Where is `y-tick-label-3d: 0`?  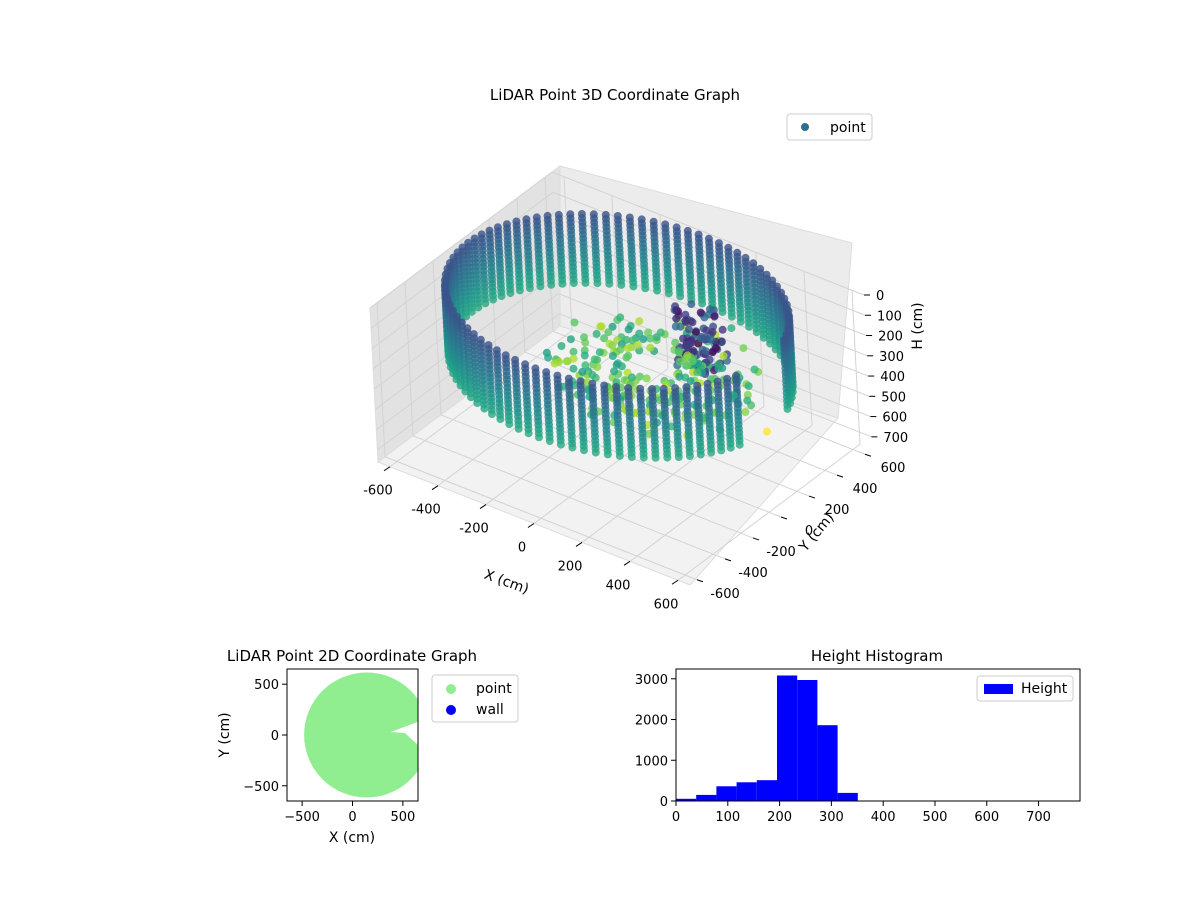 y-tick-label-3d: 0 is located at coordinates (809, 531).